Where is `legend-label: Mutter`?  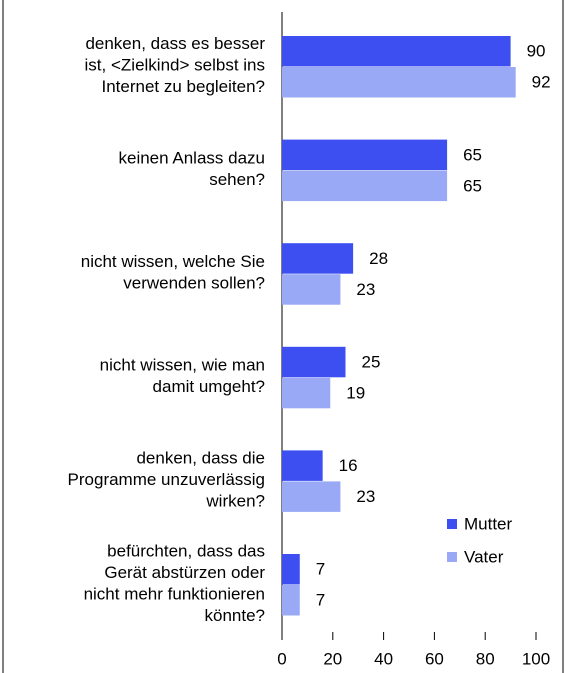 legend-label: Mutter is located at coordinates (488, 523).